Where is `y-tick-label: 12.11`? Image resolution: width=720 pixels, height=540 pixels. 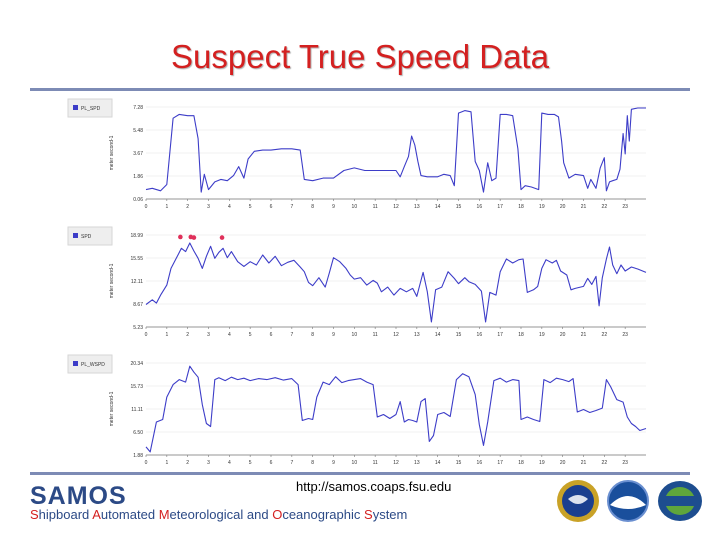 y-tick-label: 12.11 is located at coordinates (137, 282).